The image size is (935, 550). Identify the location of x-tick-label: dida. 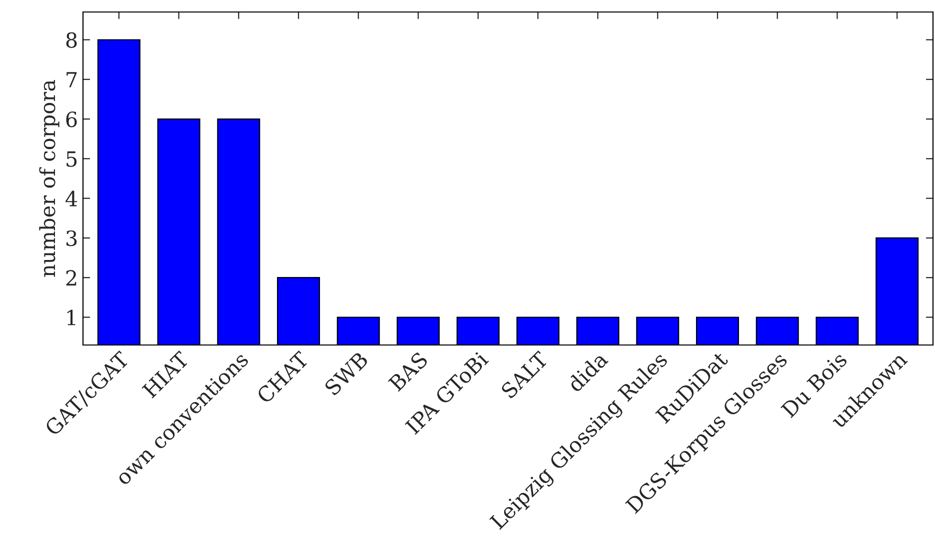
(587, 371).